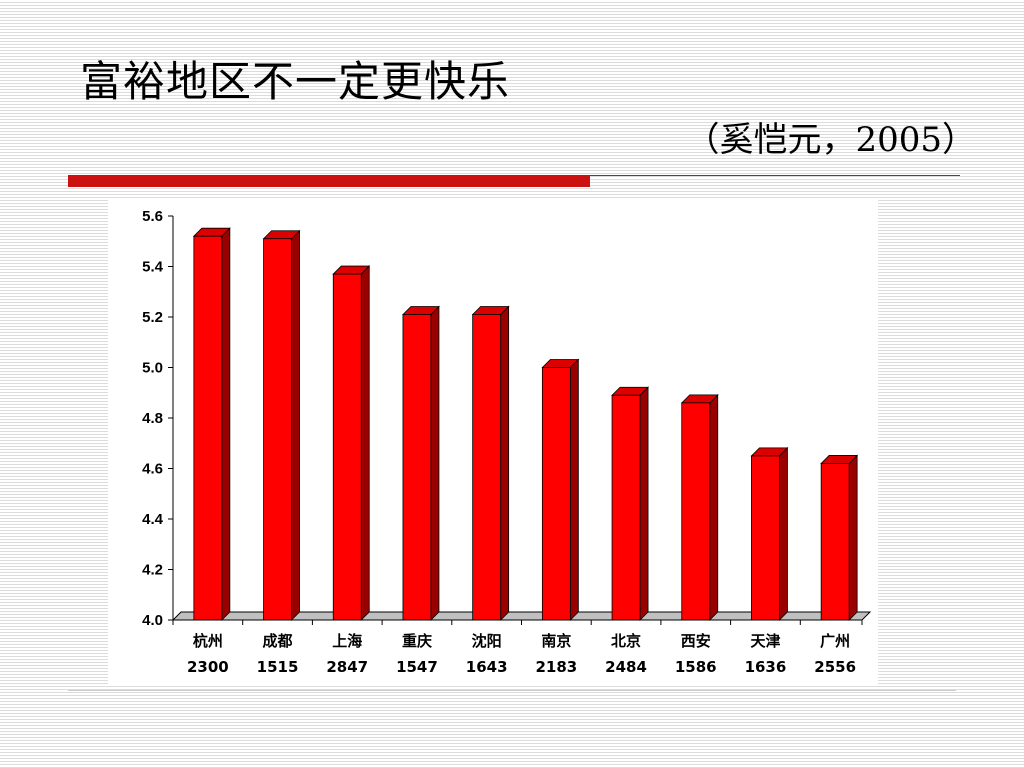 The width and height of the screenshot is (1024, 768). Describe the element at coordinates (696, 641) in the screenshot. I see `category-label: 西安` at that location.